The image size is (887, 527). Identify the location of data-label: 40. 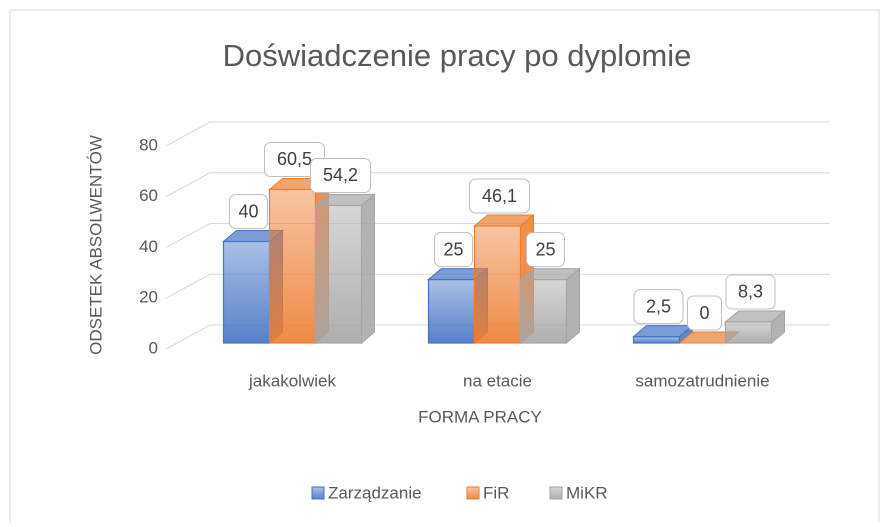
(248, 211).